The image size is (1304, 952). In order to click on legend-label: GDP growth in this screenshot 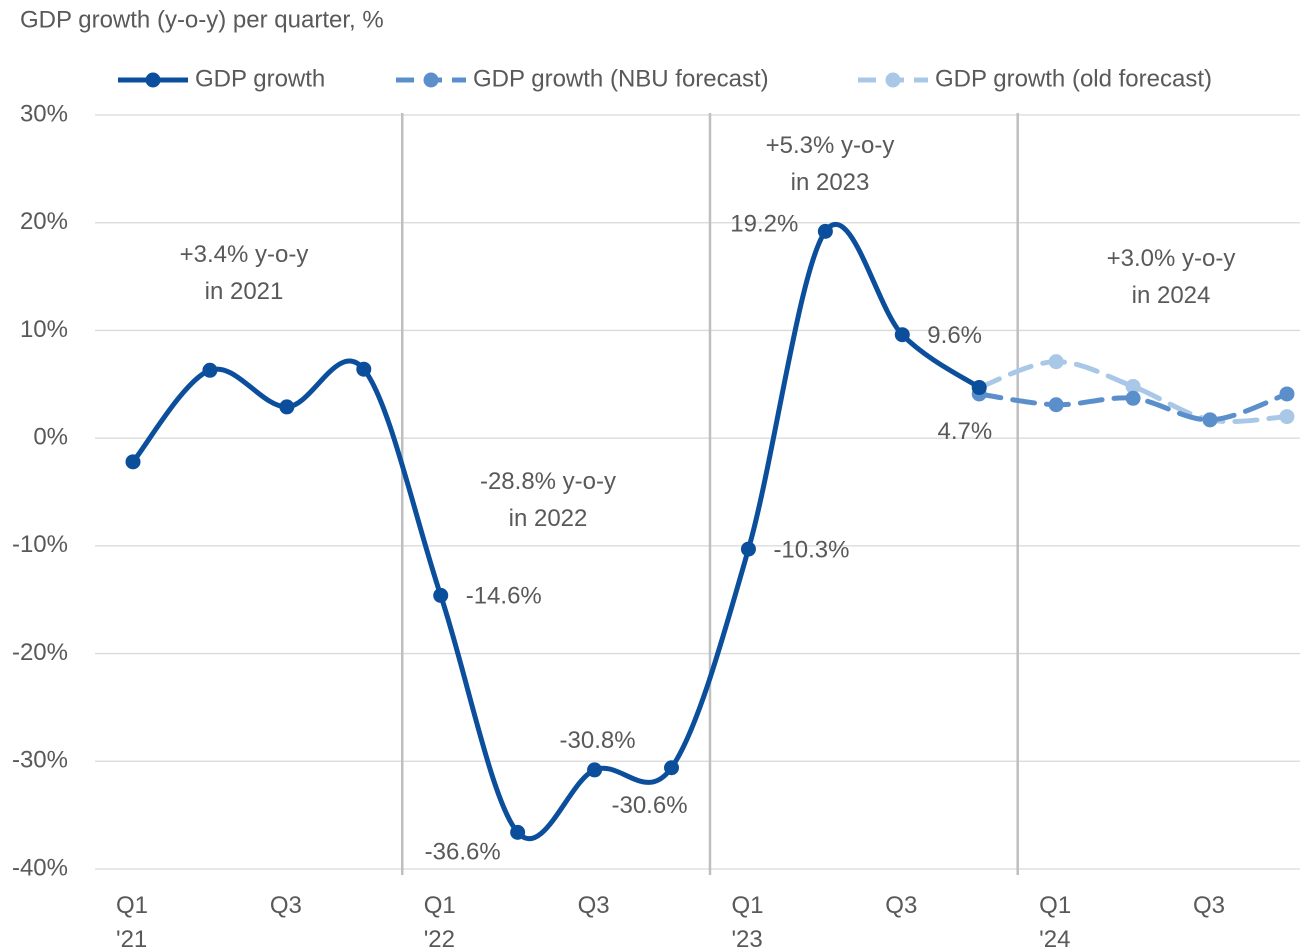, I will do `click(260, 78)`.